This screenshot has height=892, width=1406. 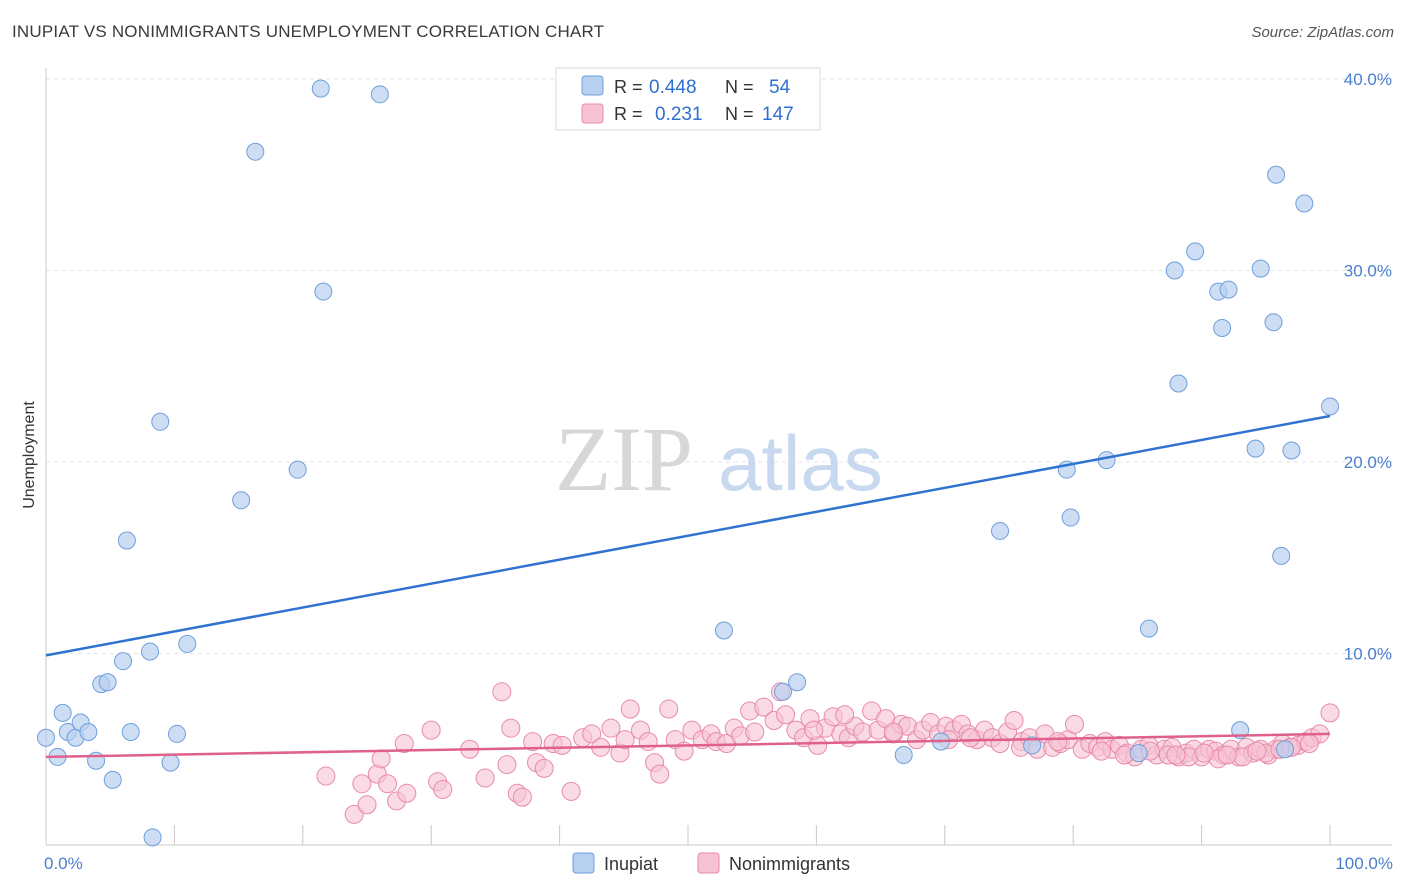 I want to click on x-tick-labels: 0.0% 100.0%, so click(x=718, y=863).